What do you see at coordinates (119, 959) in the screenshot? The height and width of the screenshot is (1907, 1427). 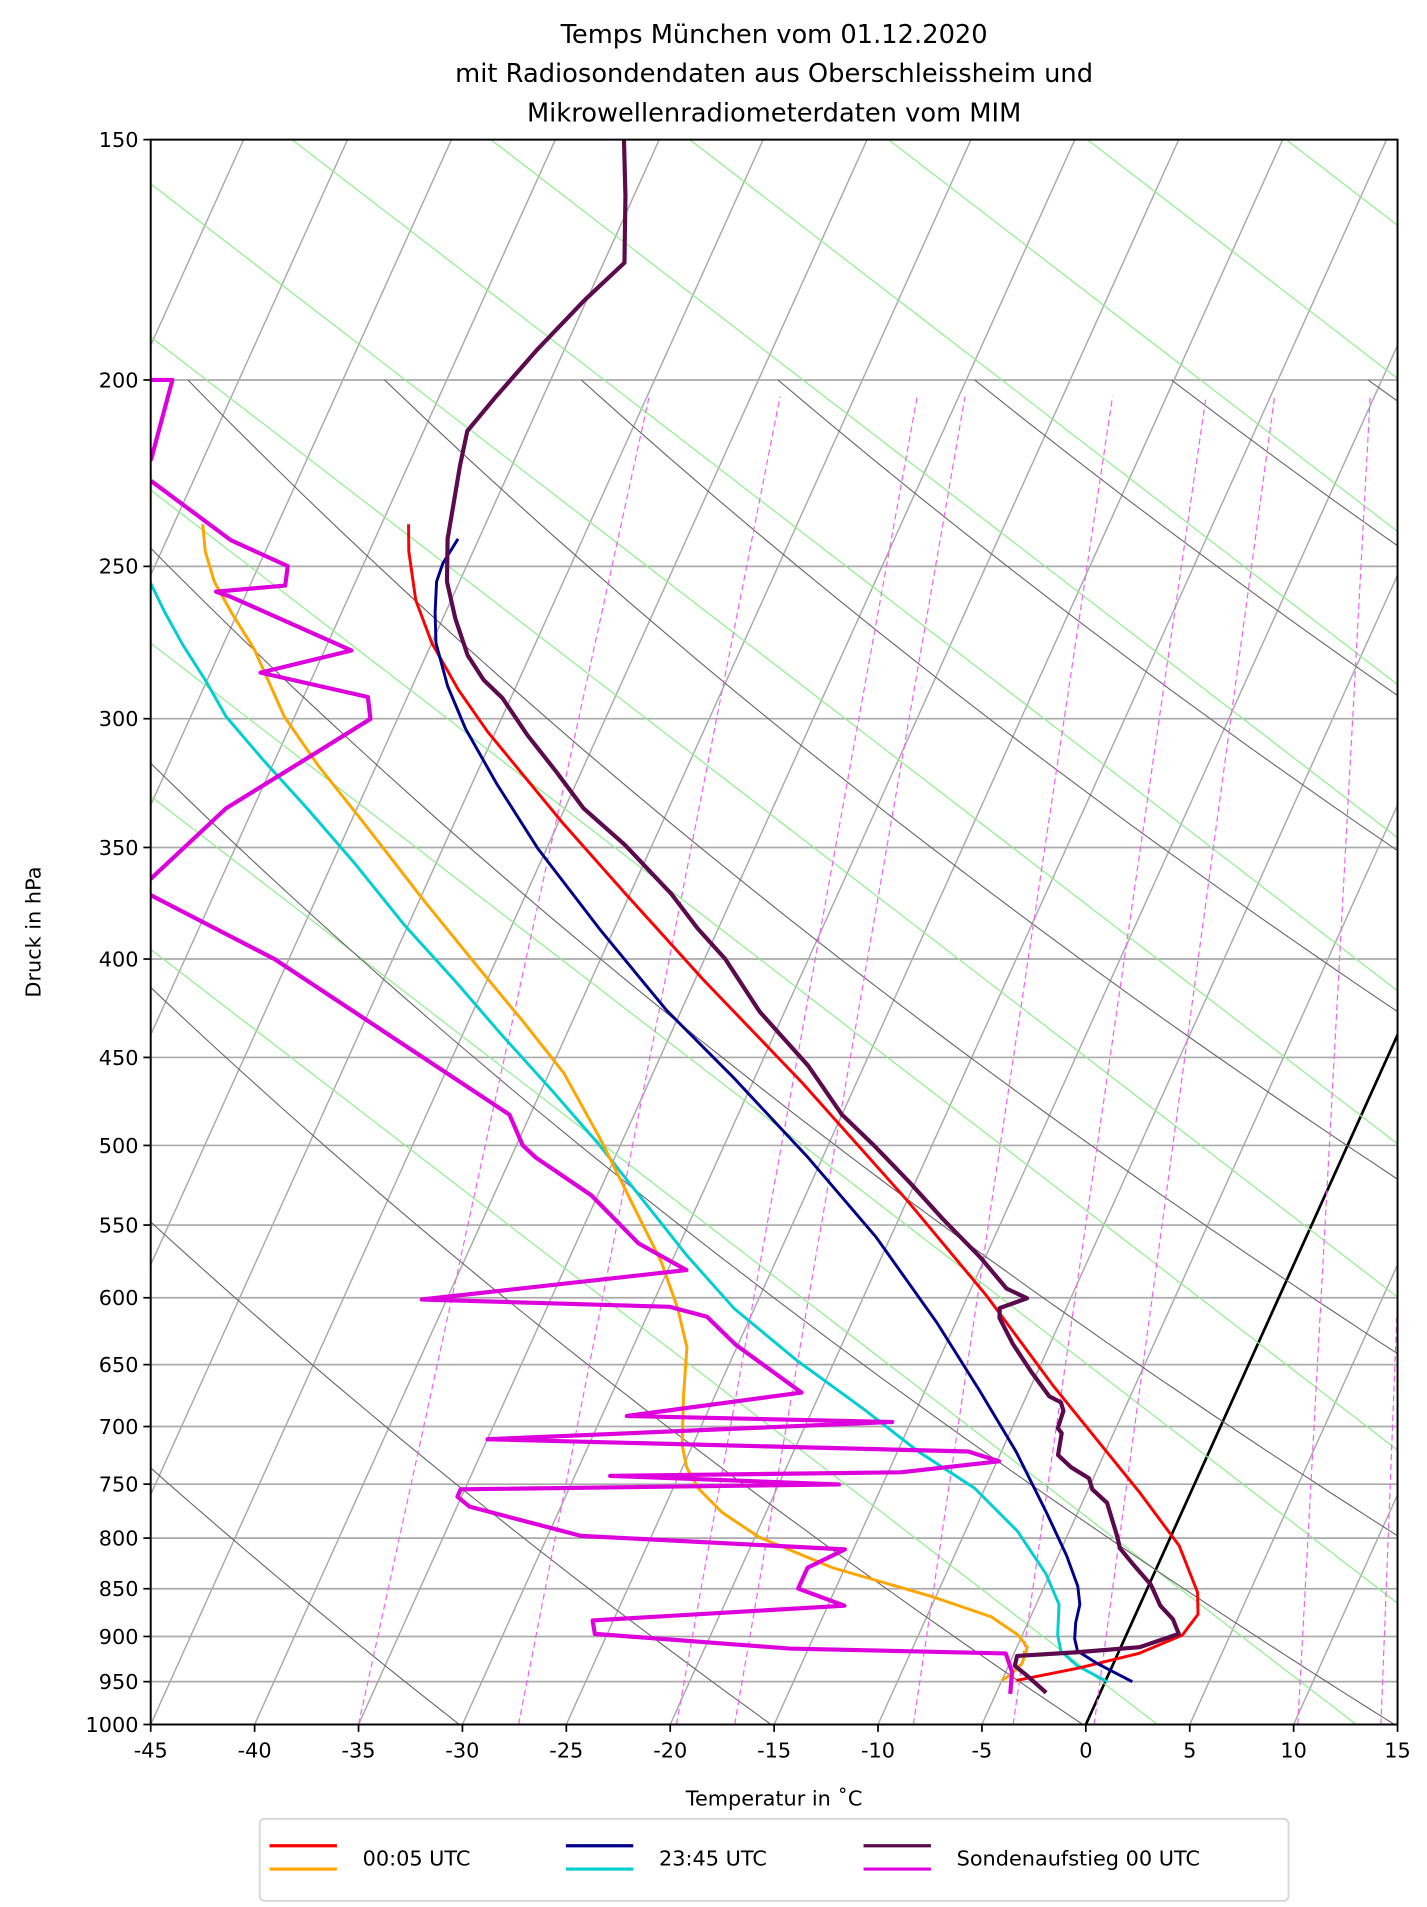 I see `y-tick-label: 400` at bounding box center [119, 959].